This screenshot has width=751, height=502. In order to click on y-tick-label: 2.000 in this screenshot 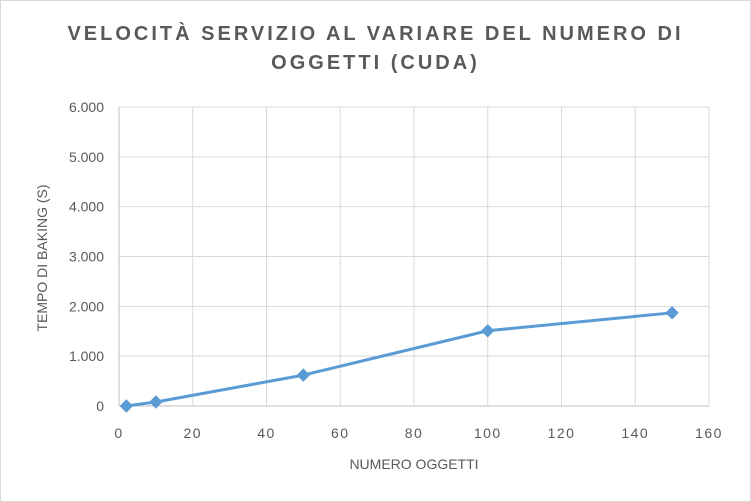, I will do `click(86, 306)`.